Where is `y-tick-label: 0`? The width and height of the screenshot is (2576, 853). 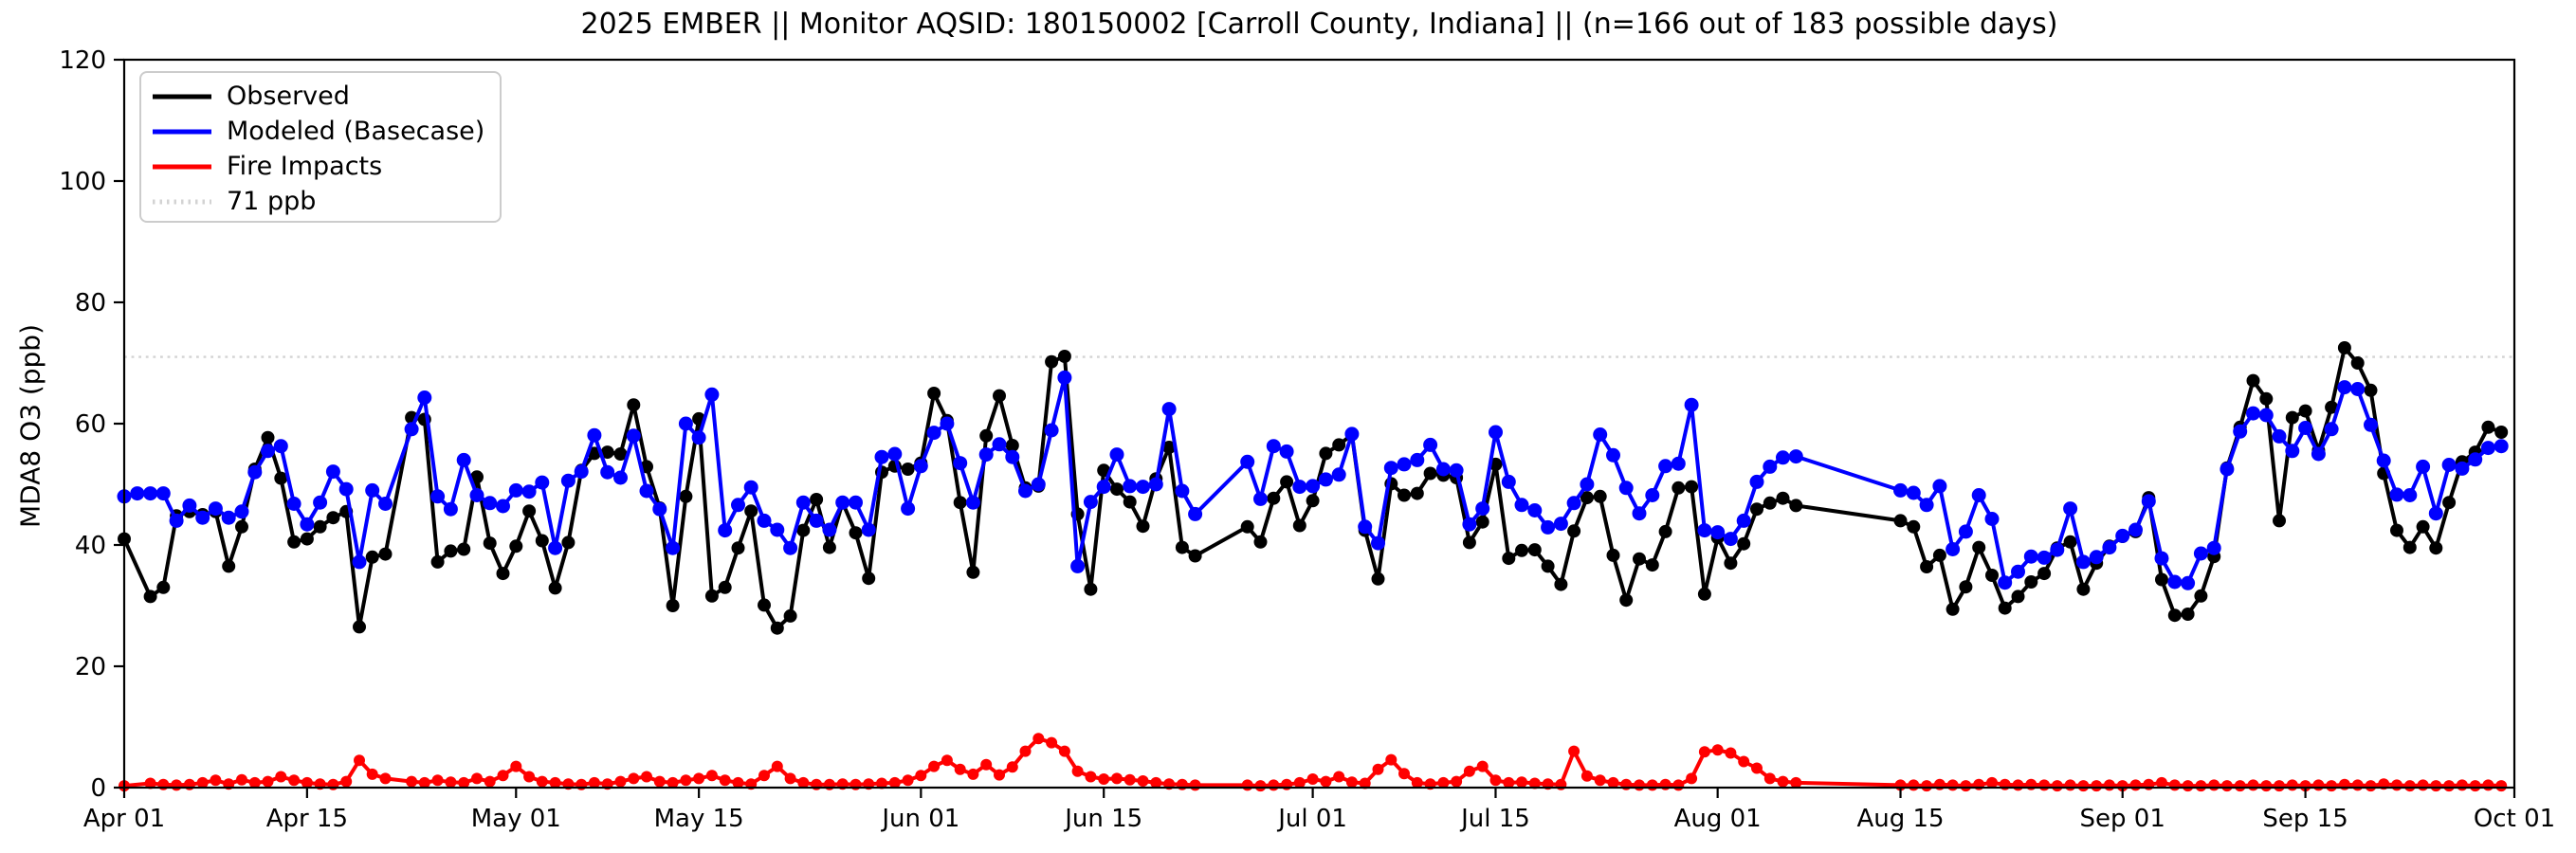
y-tick-label: 0 is located at coordinates (98, 788).